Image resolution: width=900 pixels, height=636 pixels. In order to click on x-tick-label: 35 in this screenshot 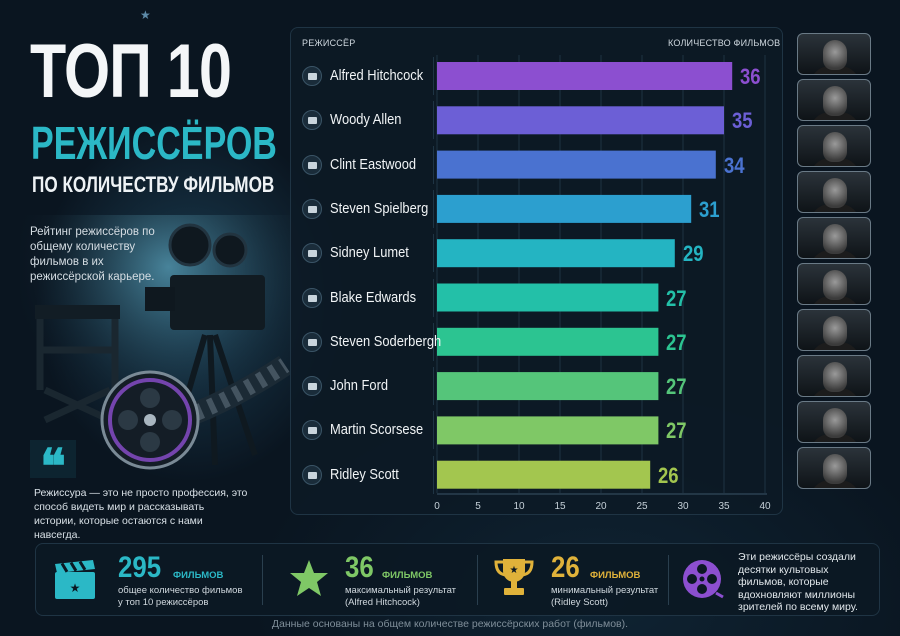, I will do `click(724, 506)`.